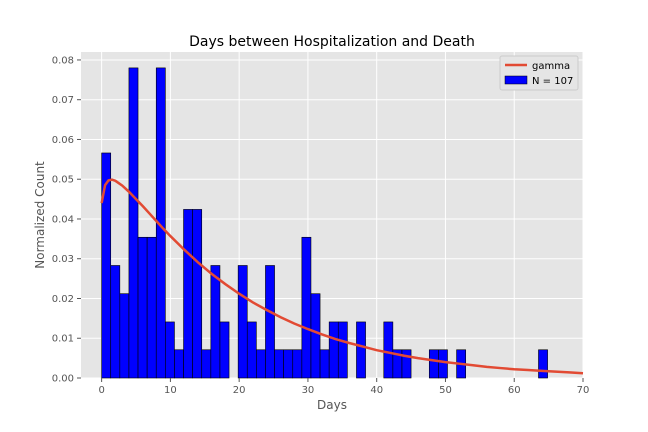  What do you see at coordinates (583, 390) in the screenshot?
I see `x-tick-label: 70` at bounding box center [583, 390].